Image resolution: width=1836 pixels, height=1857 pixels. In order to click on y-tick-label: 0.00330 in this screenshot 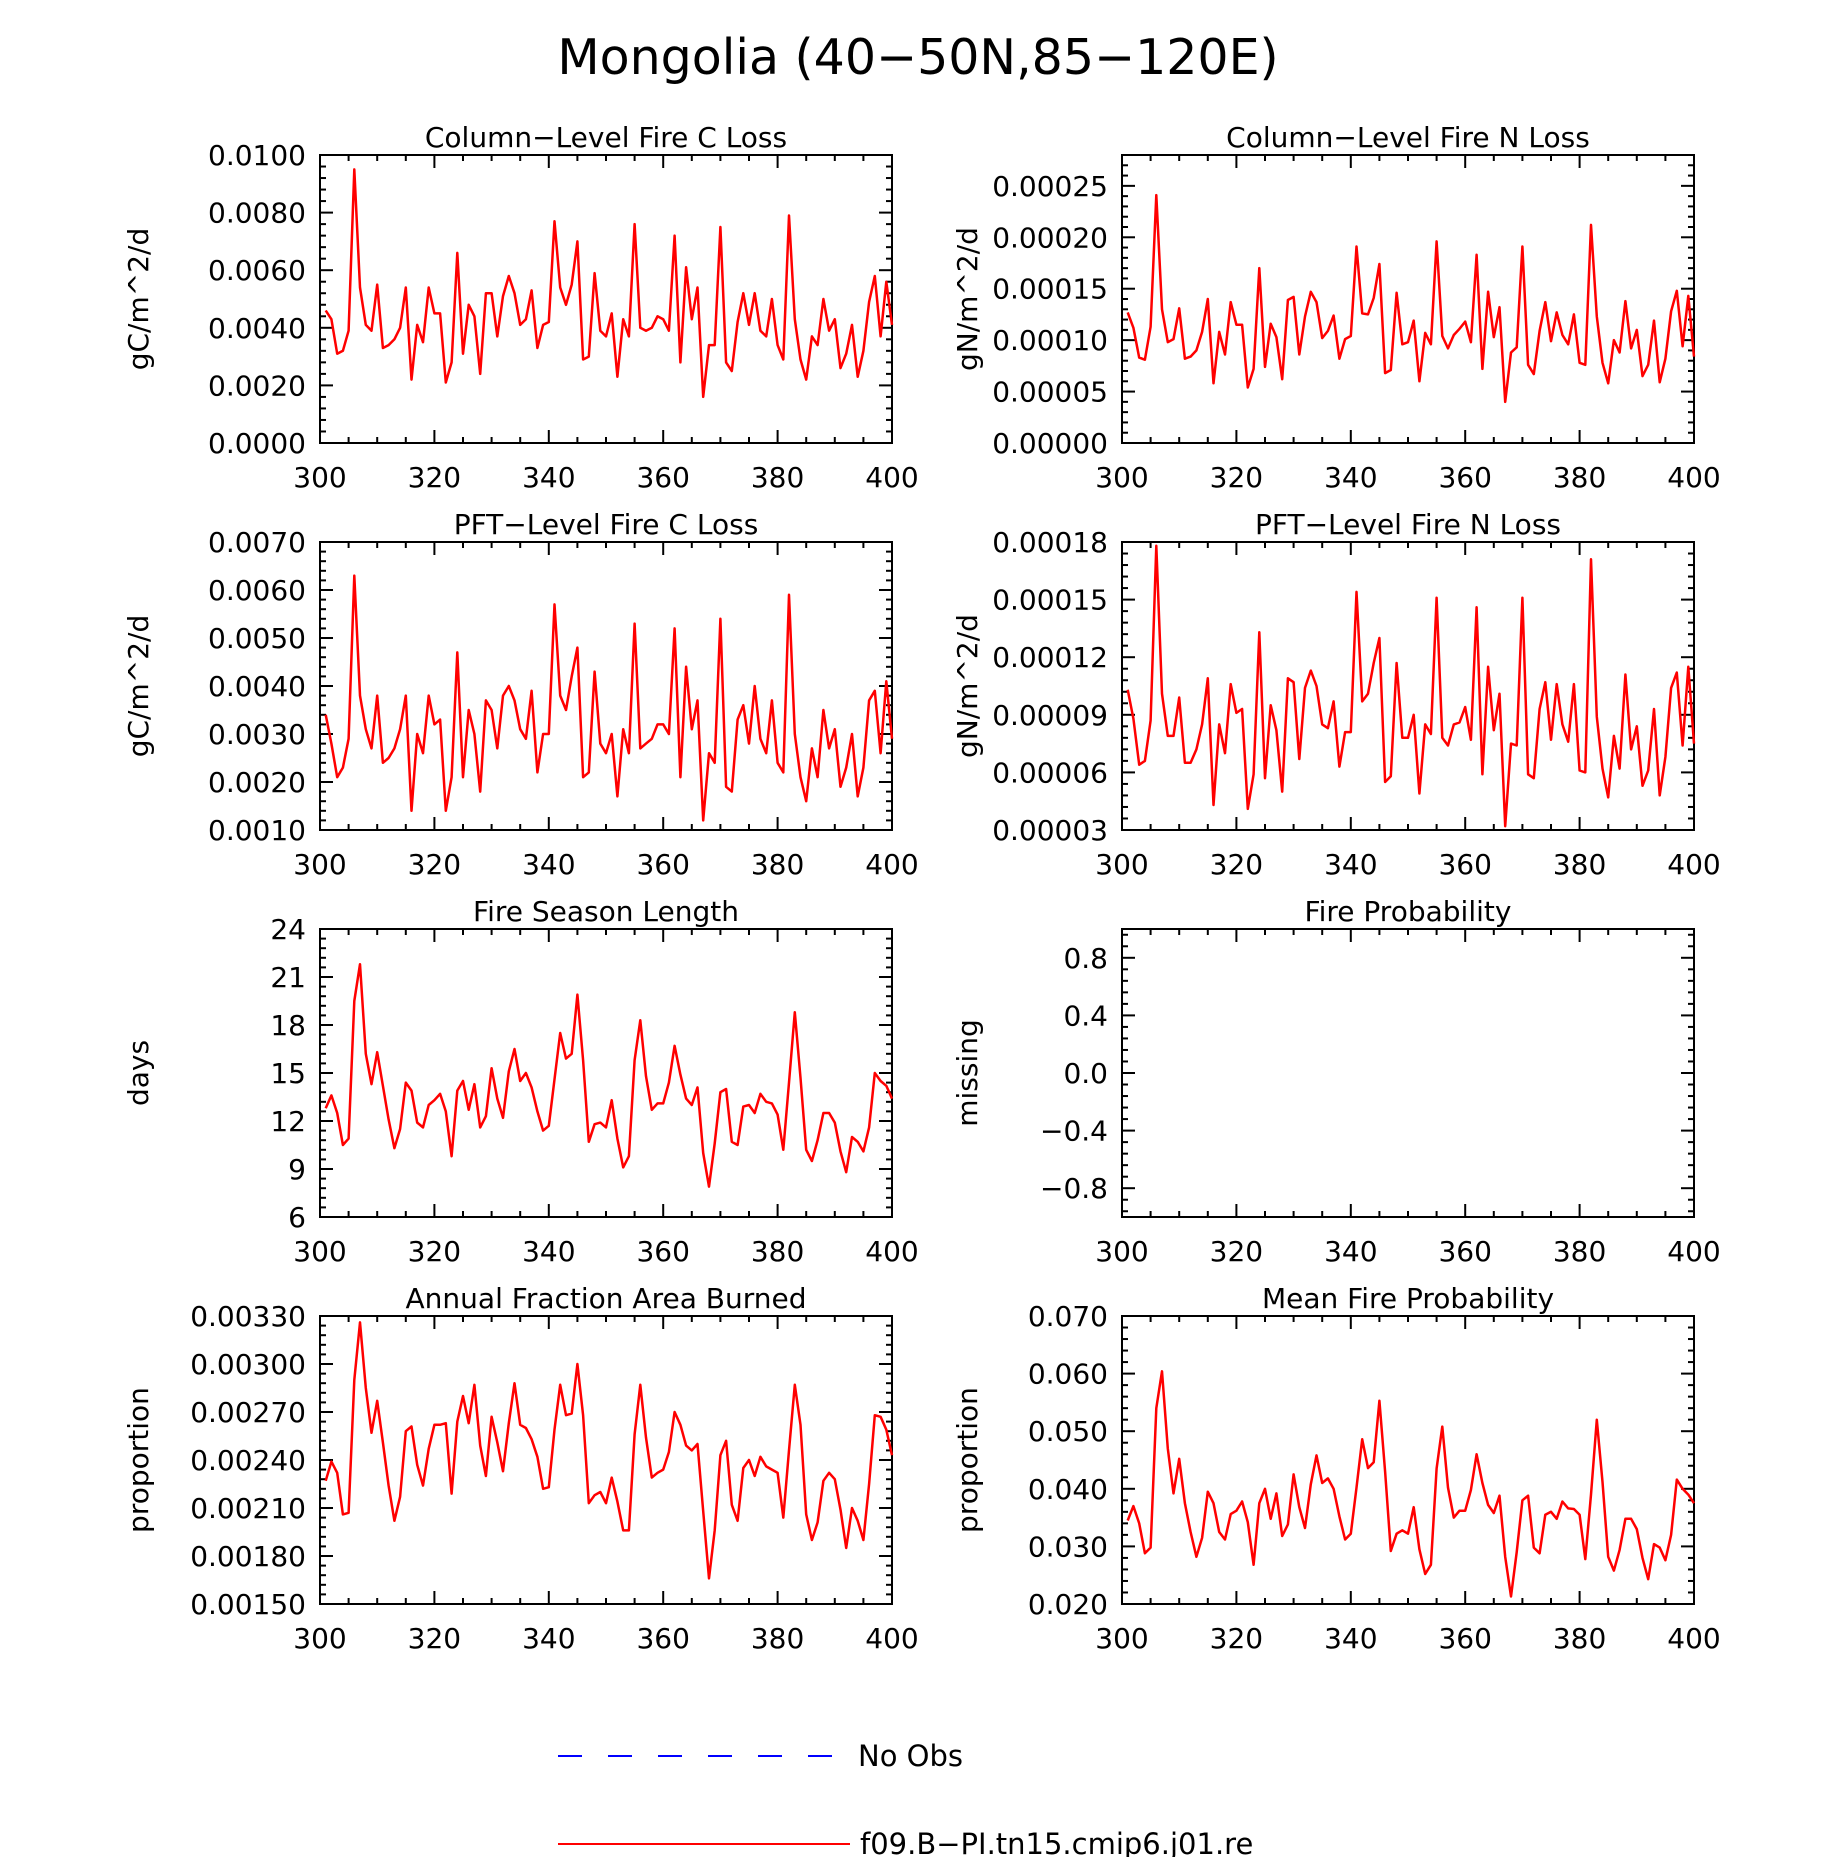, I will do `click(248, 1316)`.